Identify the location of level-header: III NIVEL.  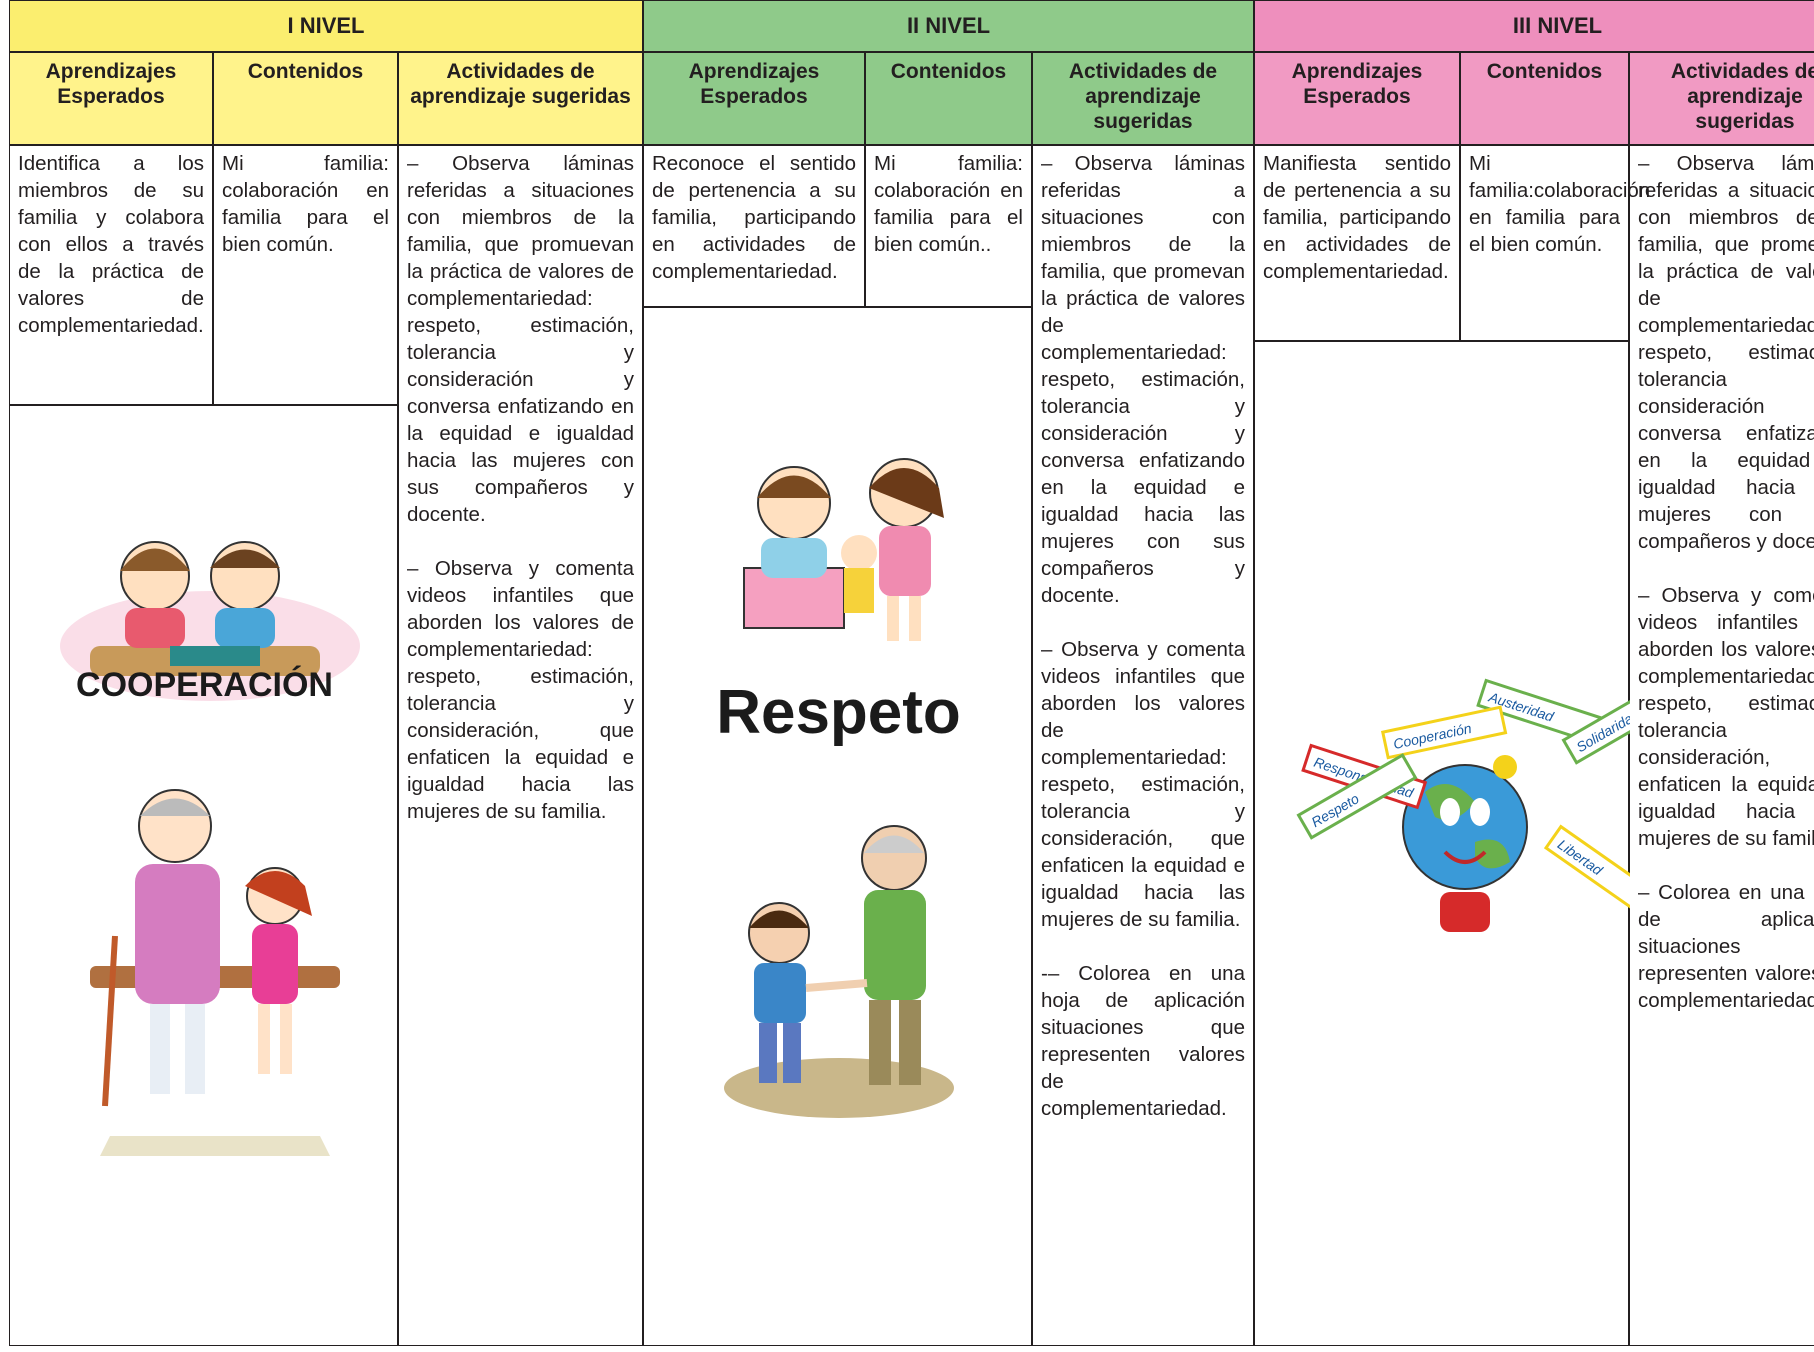
(1534, 26).